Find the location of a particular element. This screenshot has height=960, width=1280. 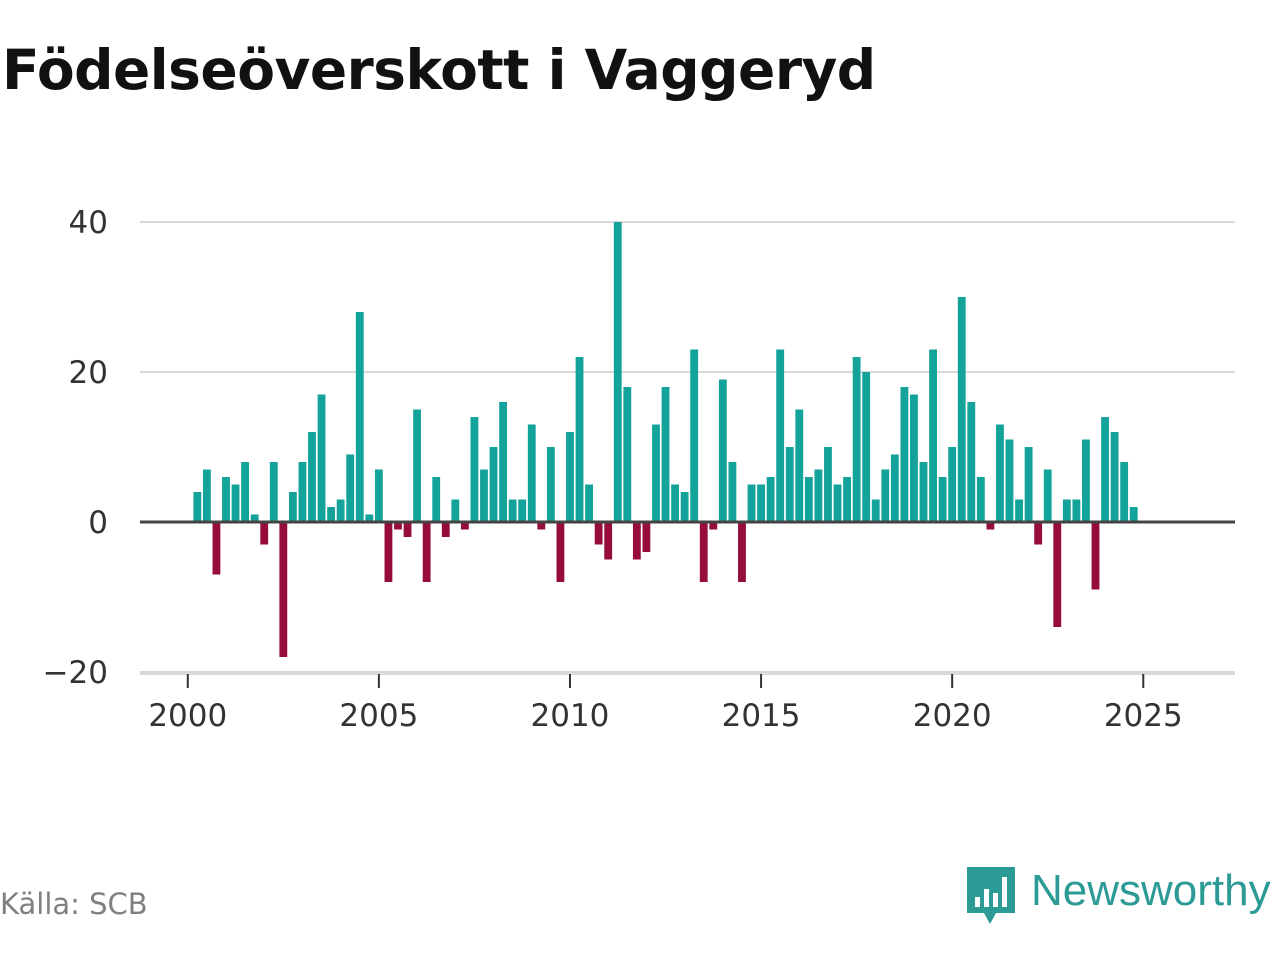

x-tick-label: 2005 is located at coordinates (378, 716).